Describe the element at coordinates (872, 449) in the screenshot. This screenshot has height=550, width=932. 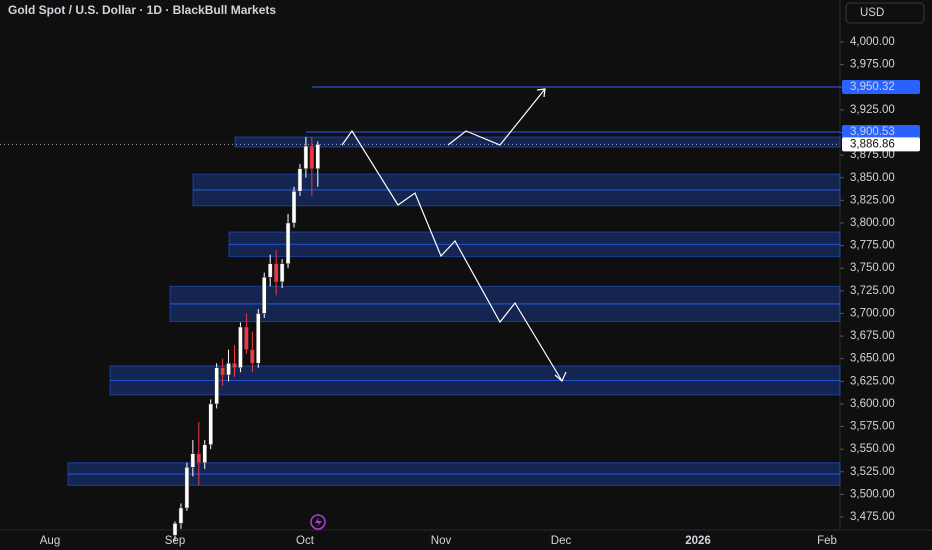
I see `y-tick-label: 3,550.00` at that location.